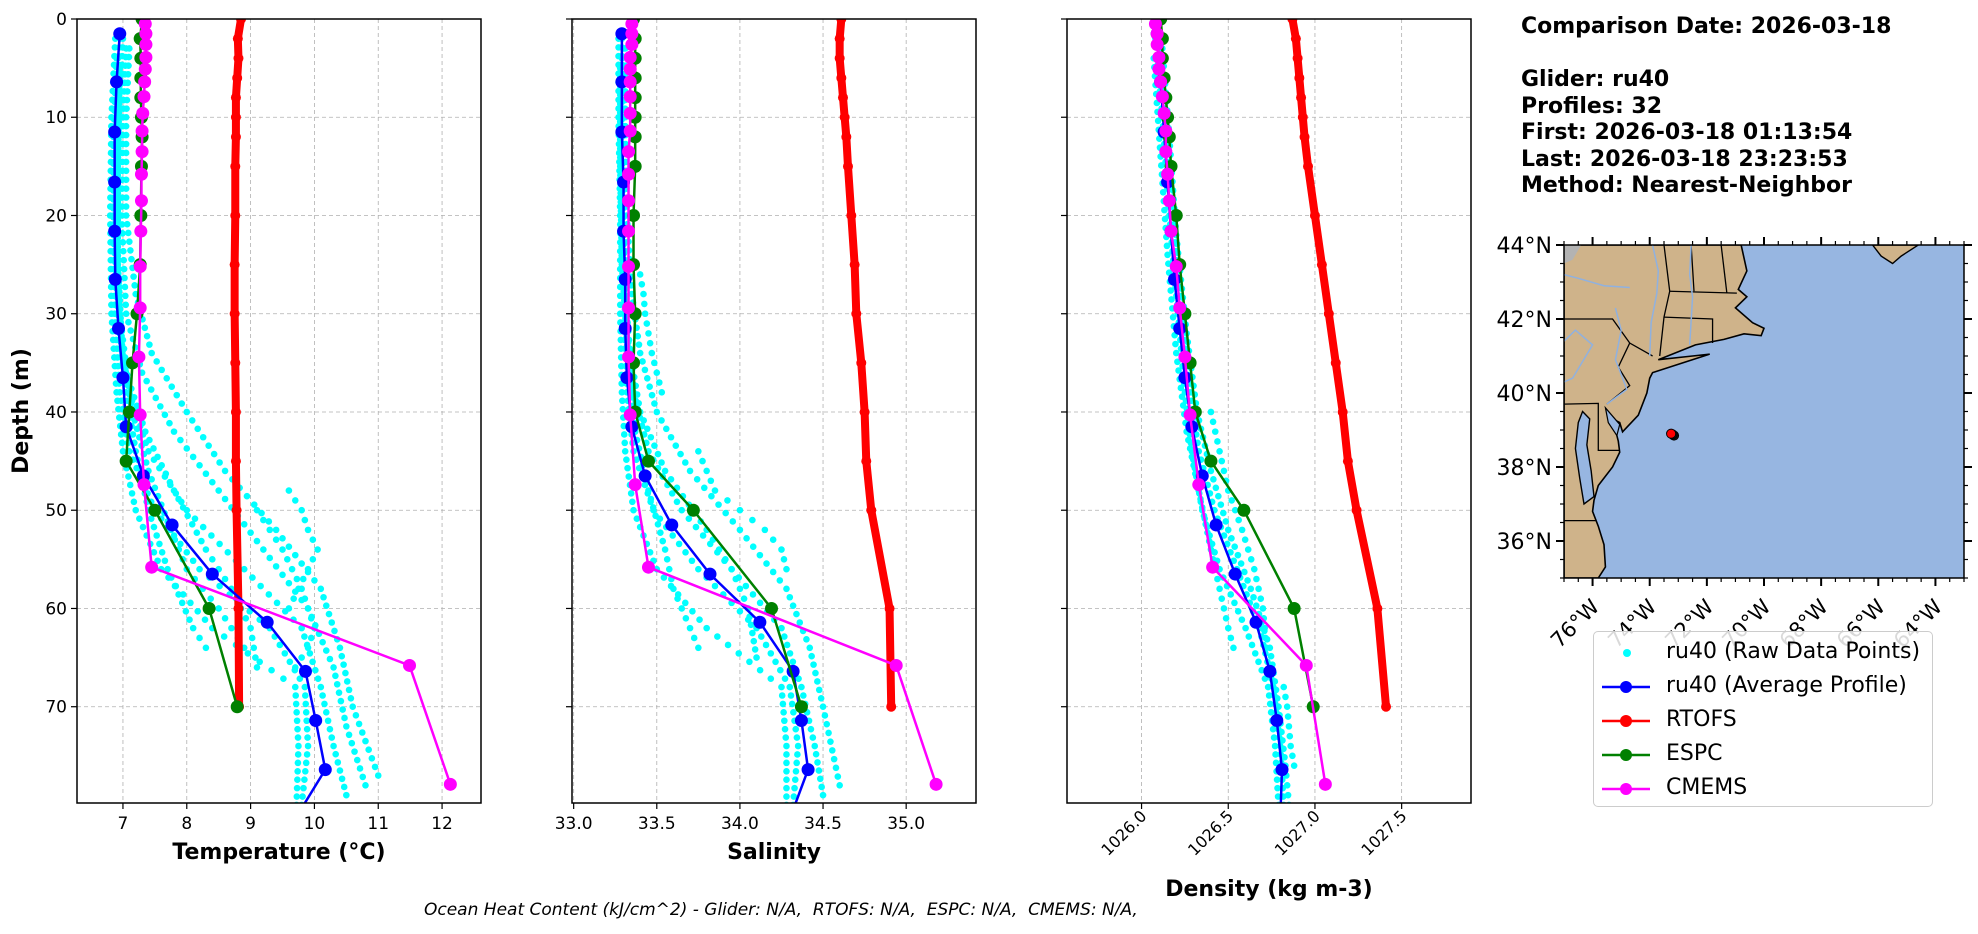 The height and width of the screenshot is (934, 1978). Describe the element at coordinates (906, 824) in the screenshot. I see `x-tick-label: 35.0` at that location.